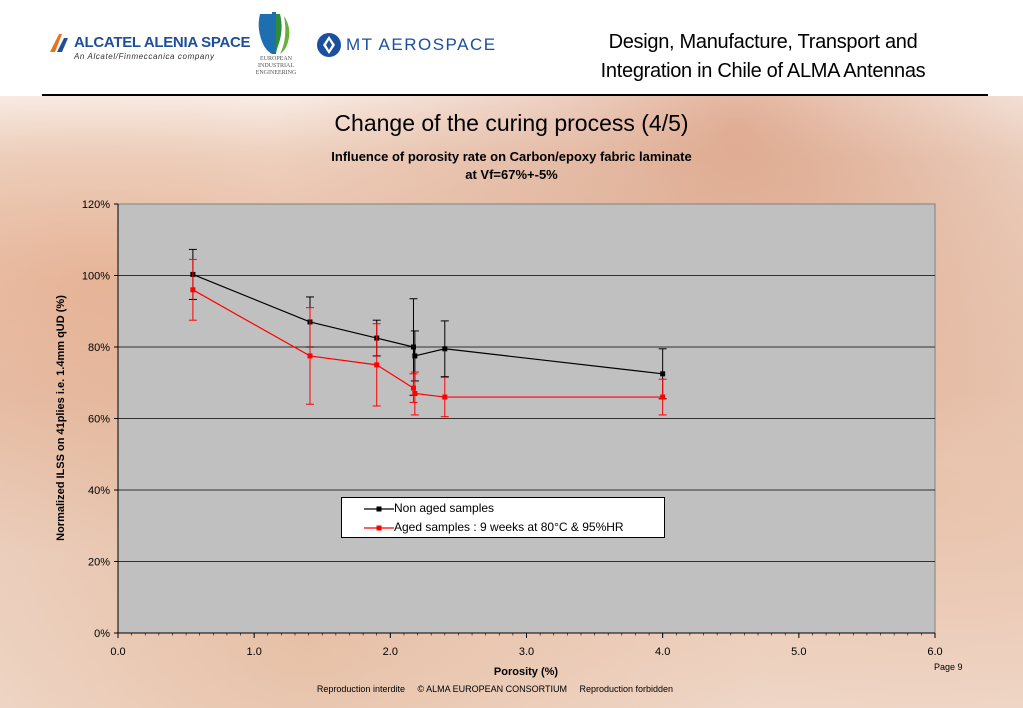  Describe the element at coordinates (421, 44) in the screenshot. I see `mt-aerospace-name: MT AEROSPACE` at that location.